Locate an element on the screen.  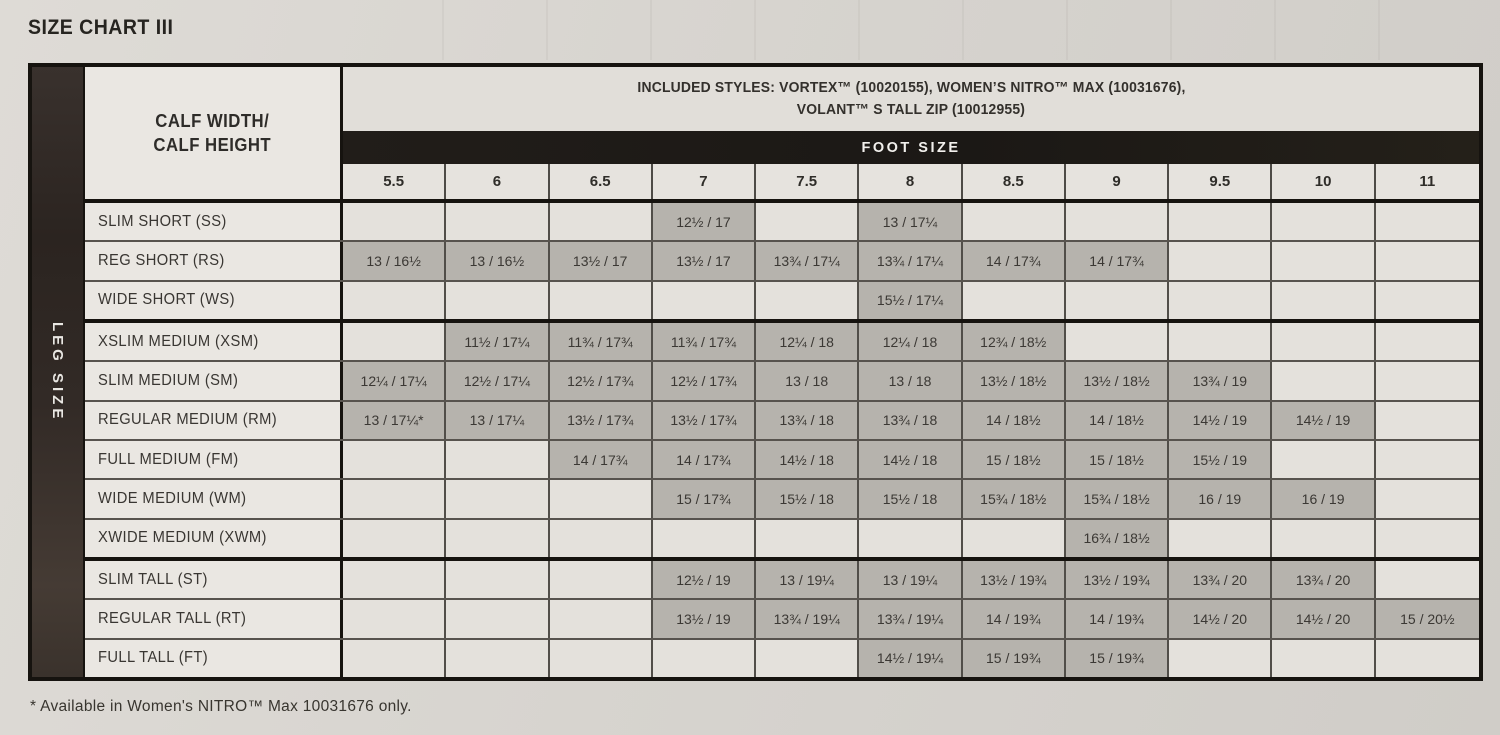
size-cell: 15 / 17¾ is located at coordinates (704, 499).